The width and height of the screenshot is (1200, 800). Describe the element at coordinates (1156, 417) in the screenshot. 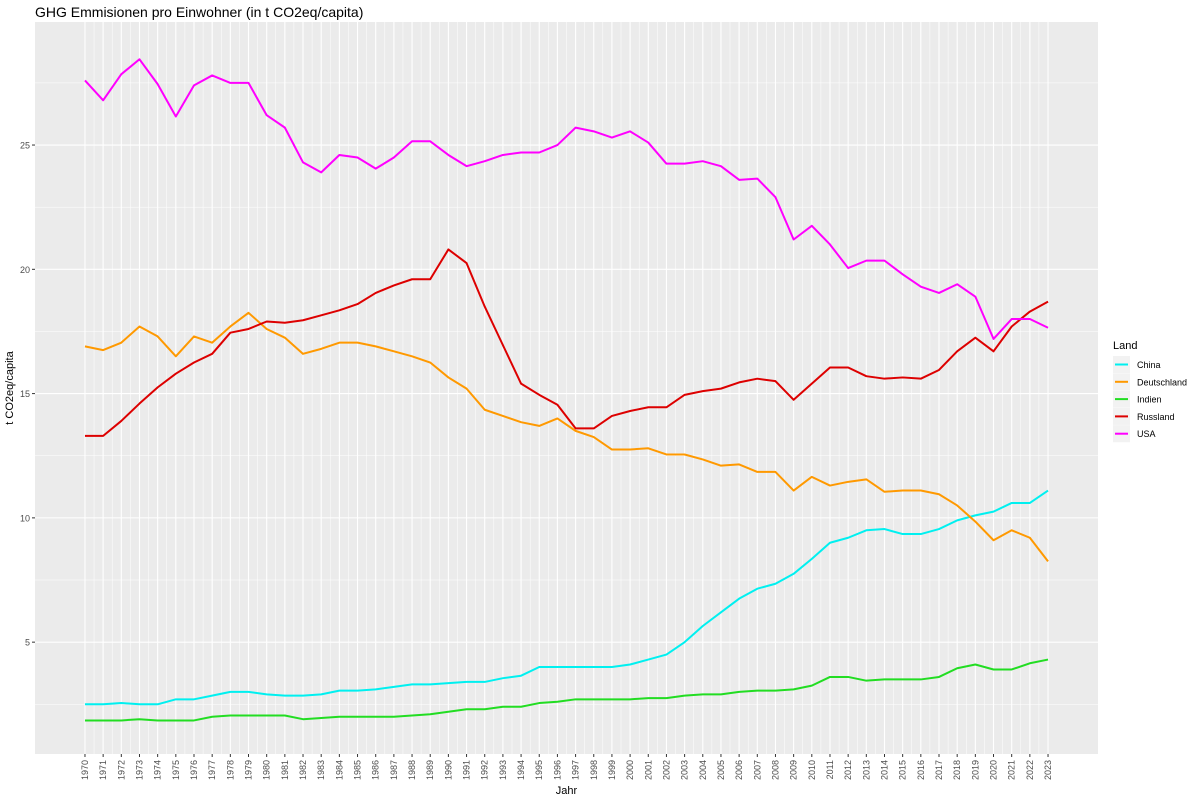

I see `legend-label: Russland` at that location.